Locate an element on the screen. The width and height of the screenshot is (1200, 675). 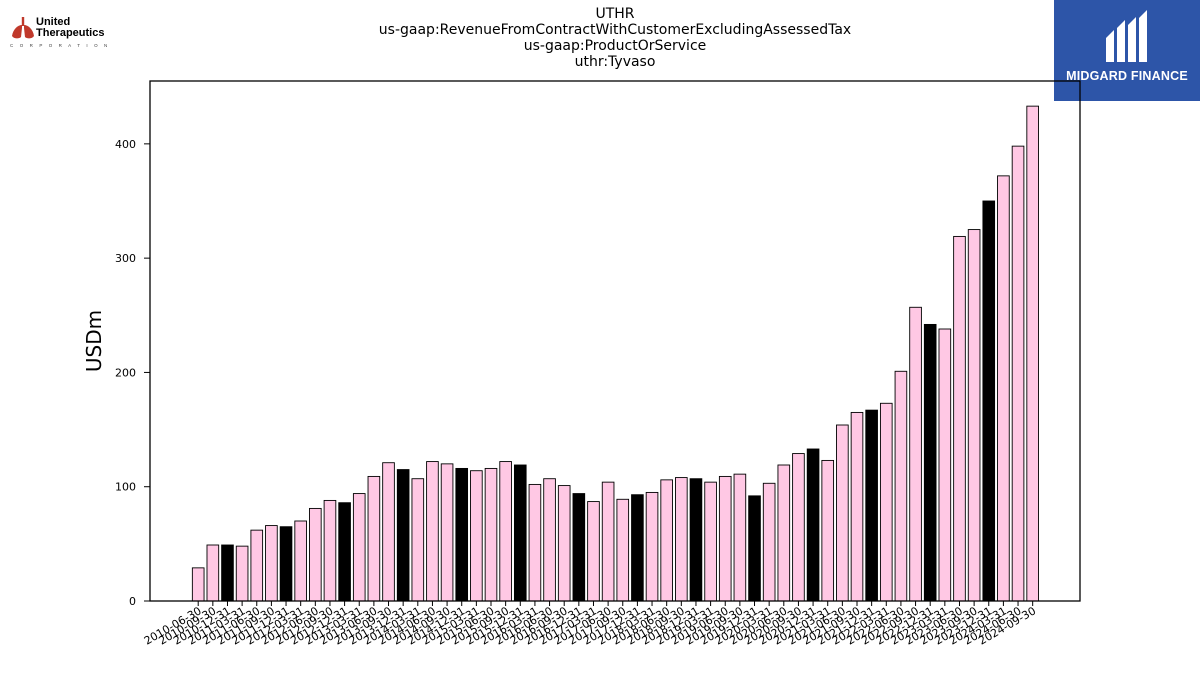
logo-text-therapeutics: Therapeutics is located at coordinates (70, 33).